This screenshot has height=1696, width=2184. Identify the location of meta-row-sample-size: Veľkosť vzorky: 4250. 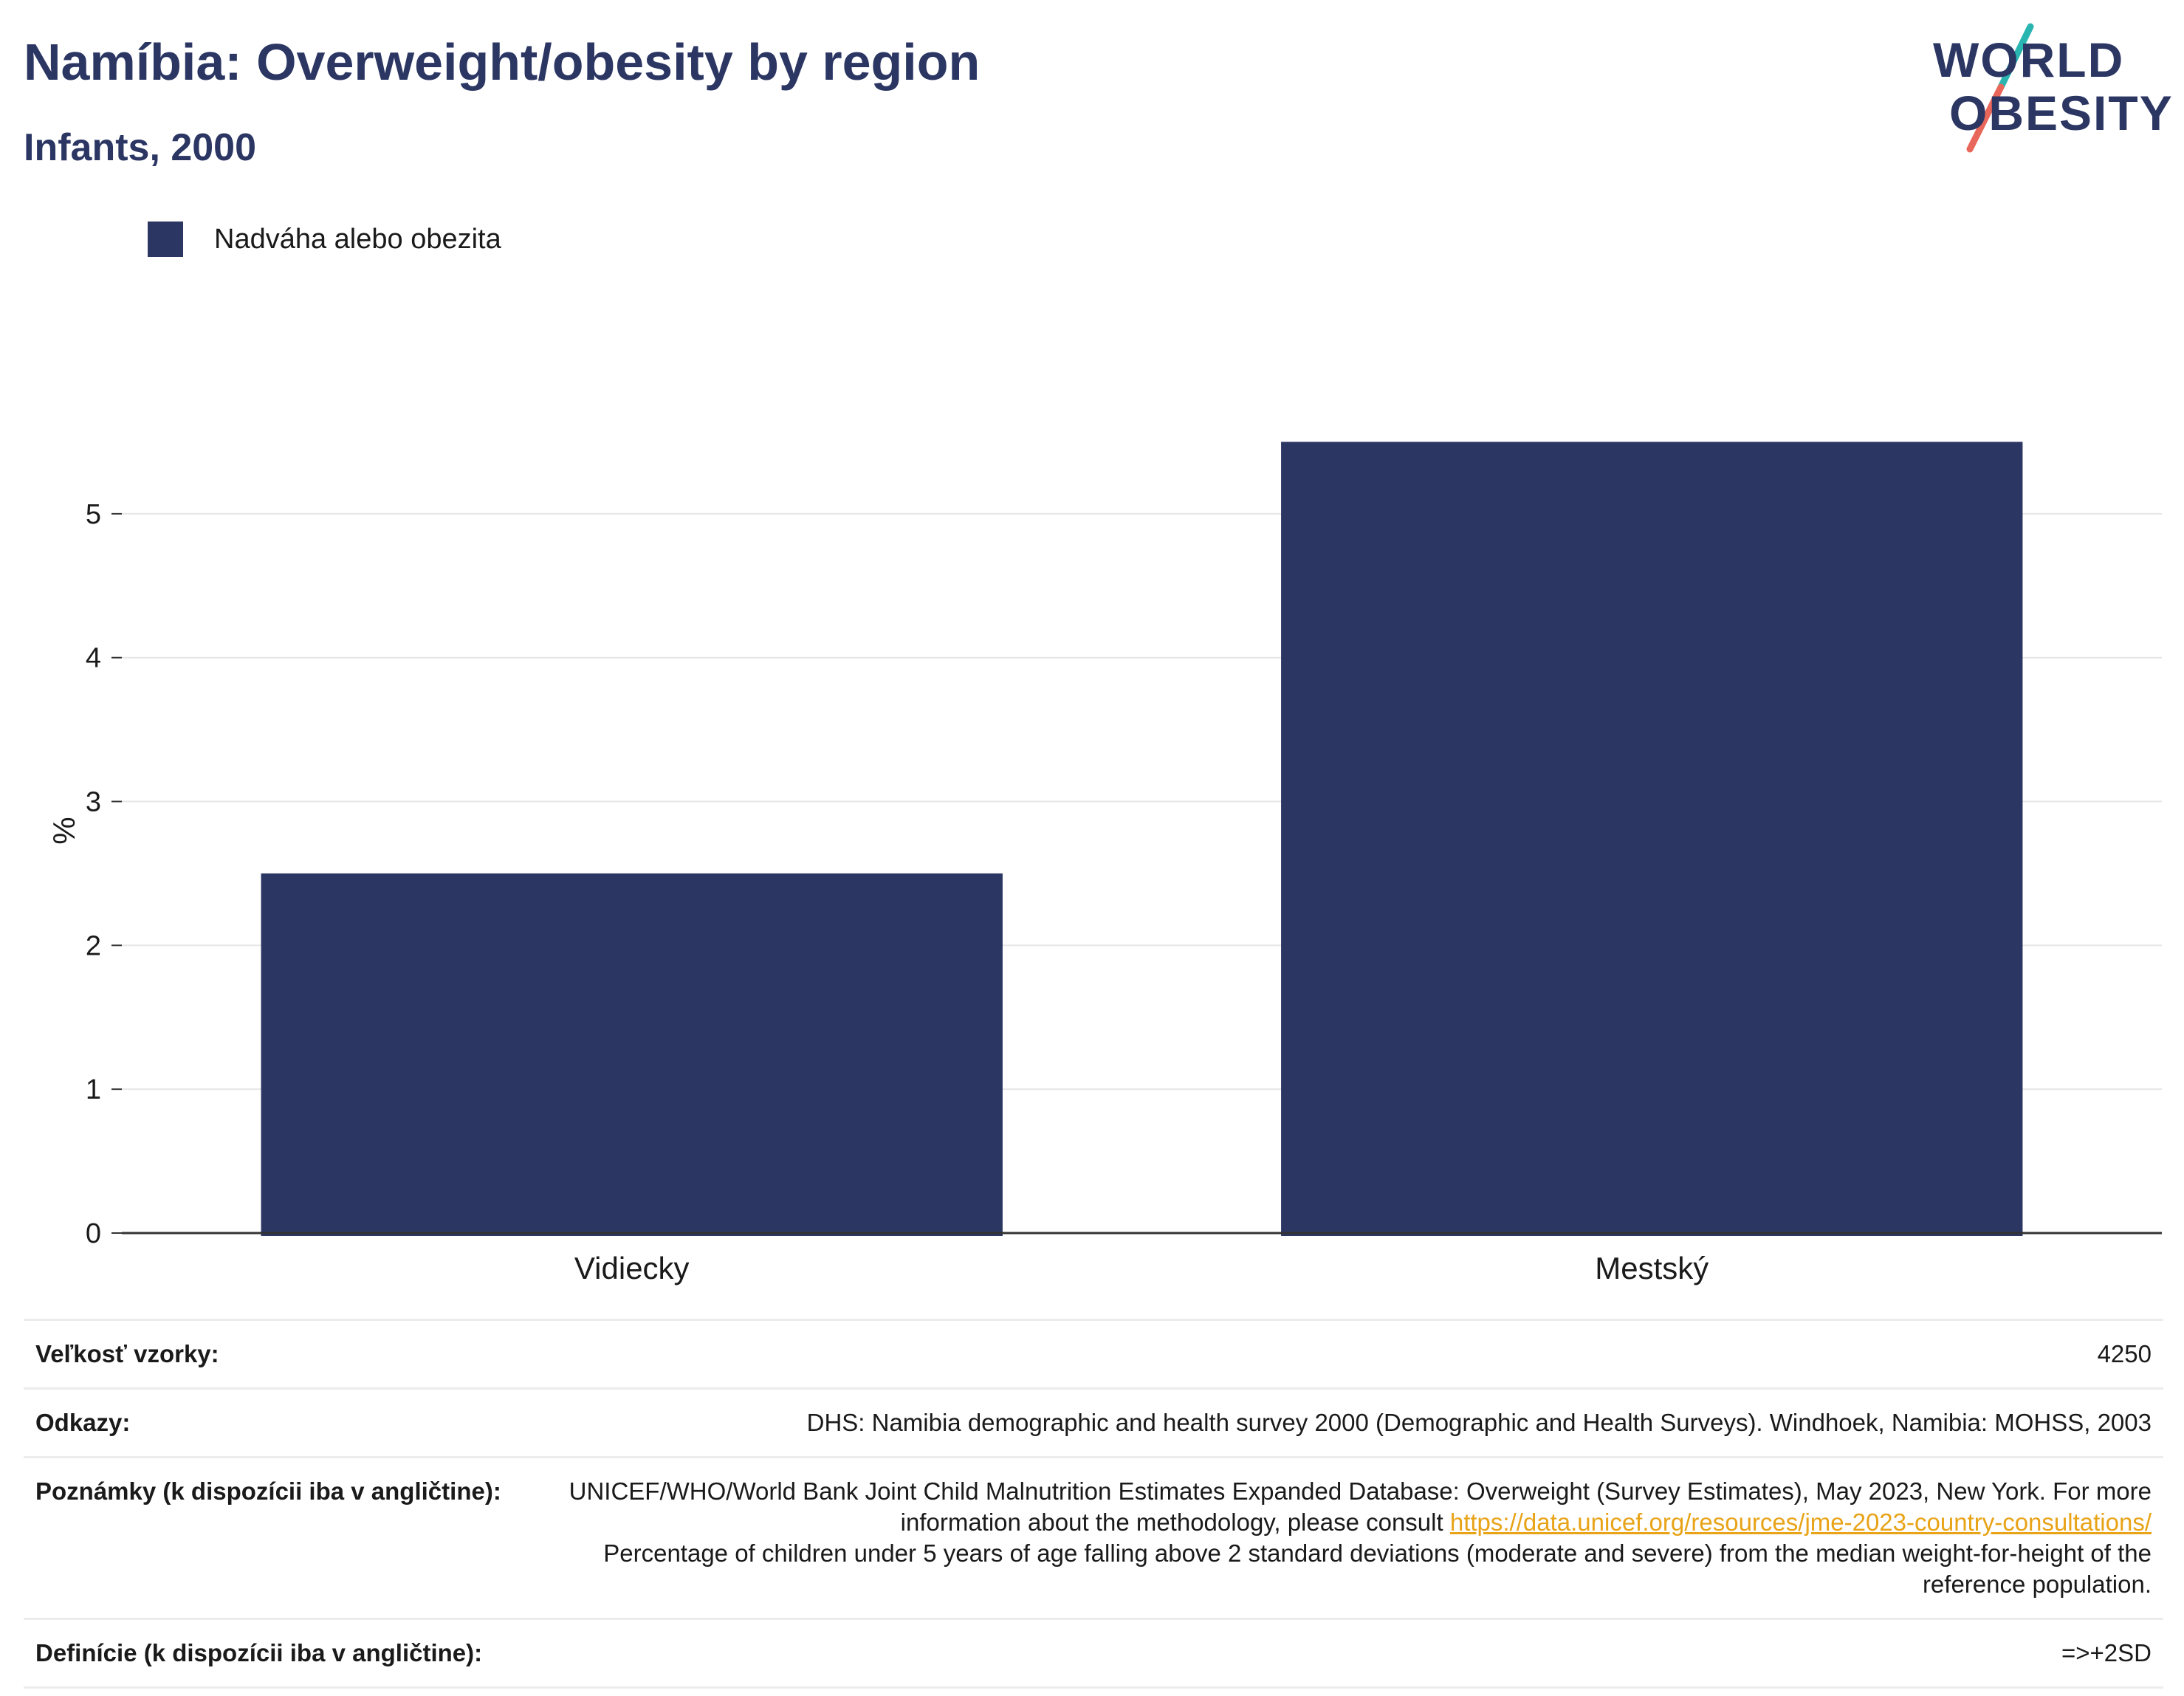
(1093, 1353).